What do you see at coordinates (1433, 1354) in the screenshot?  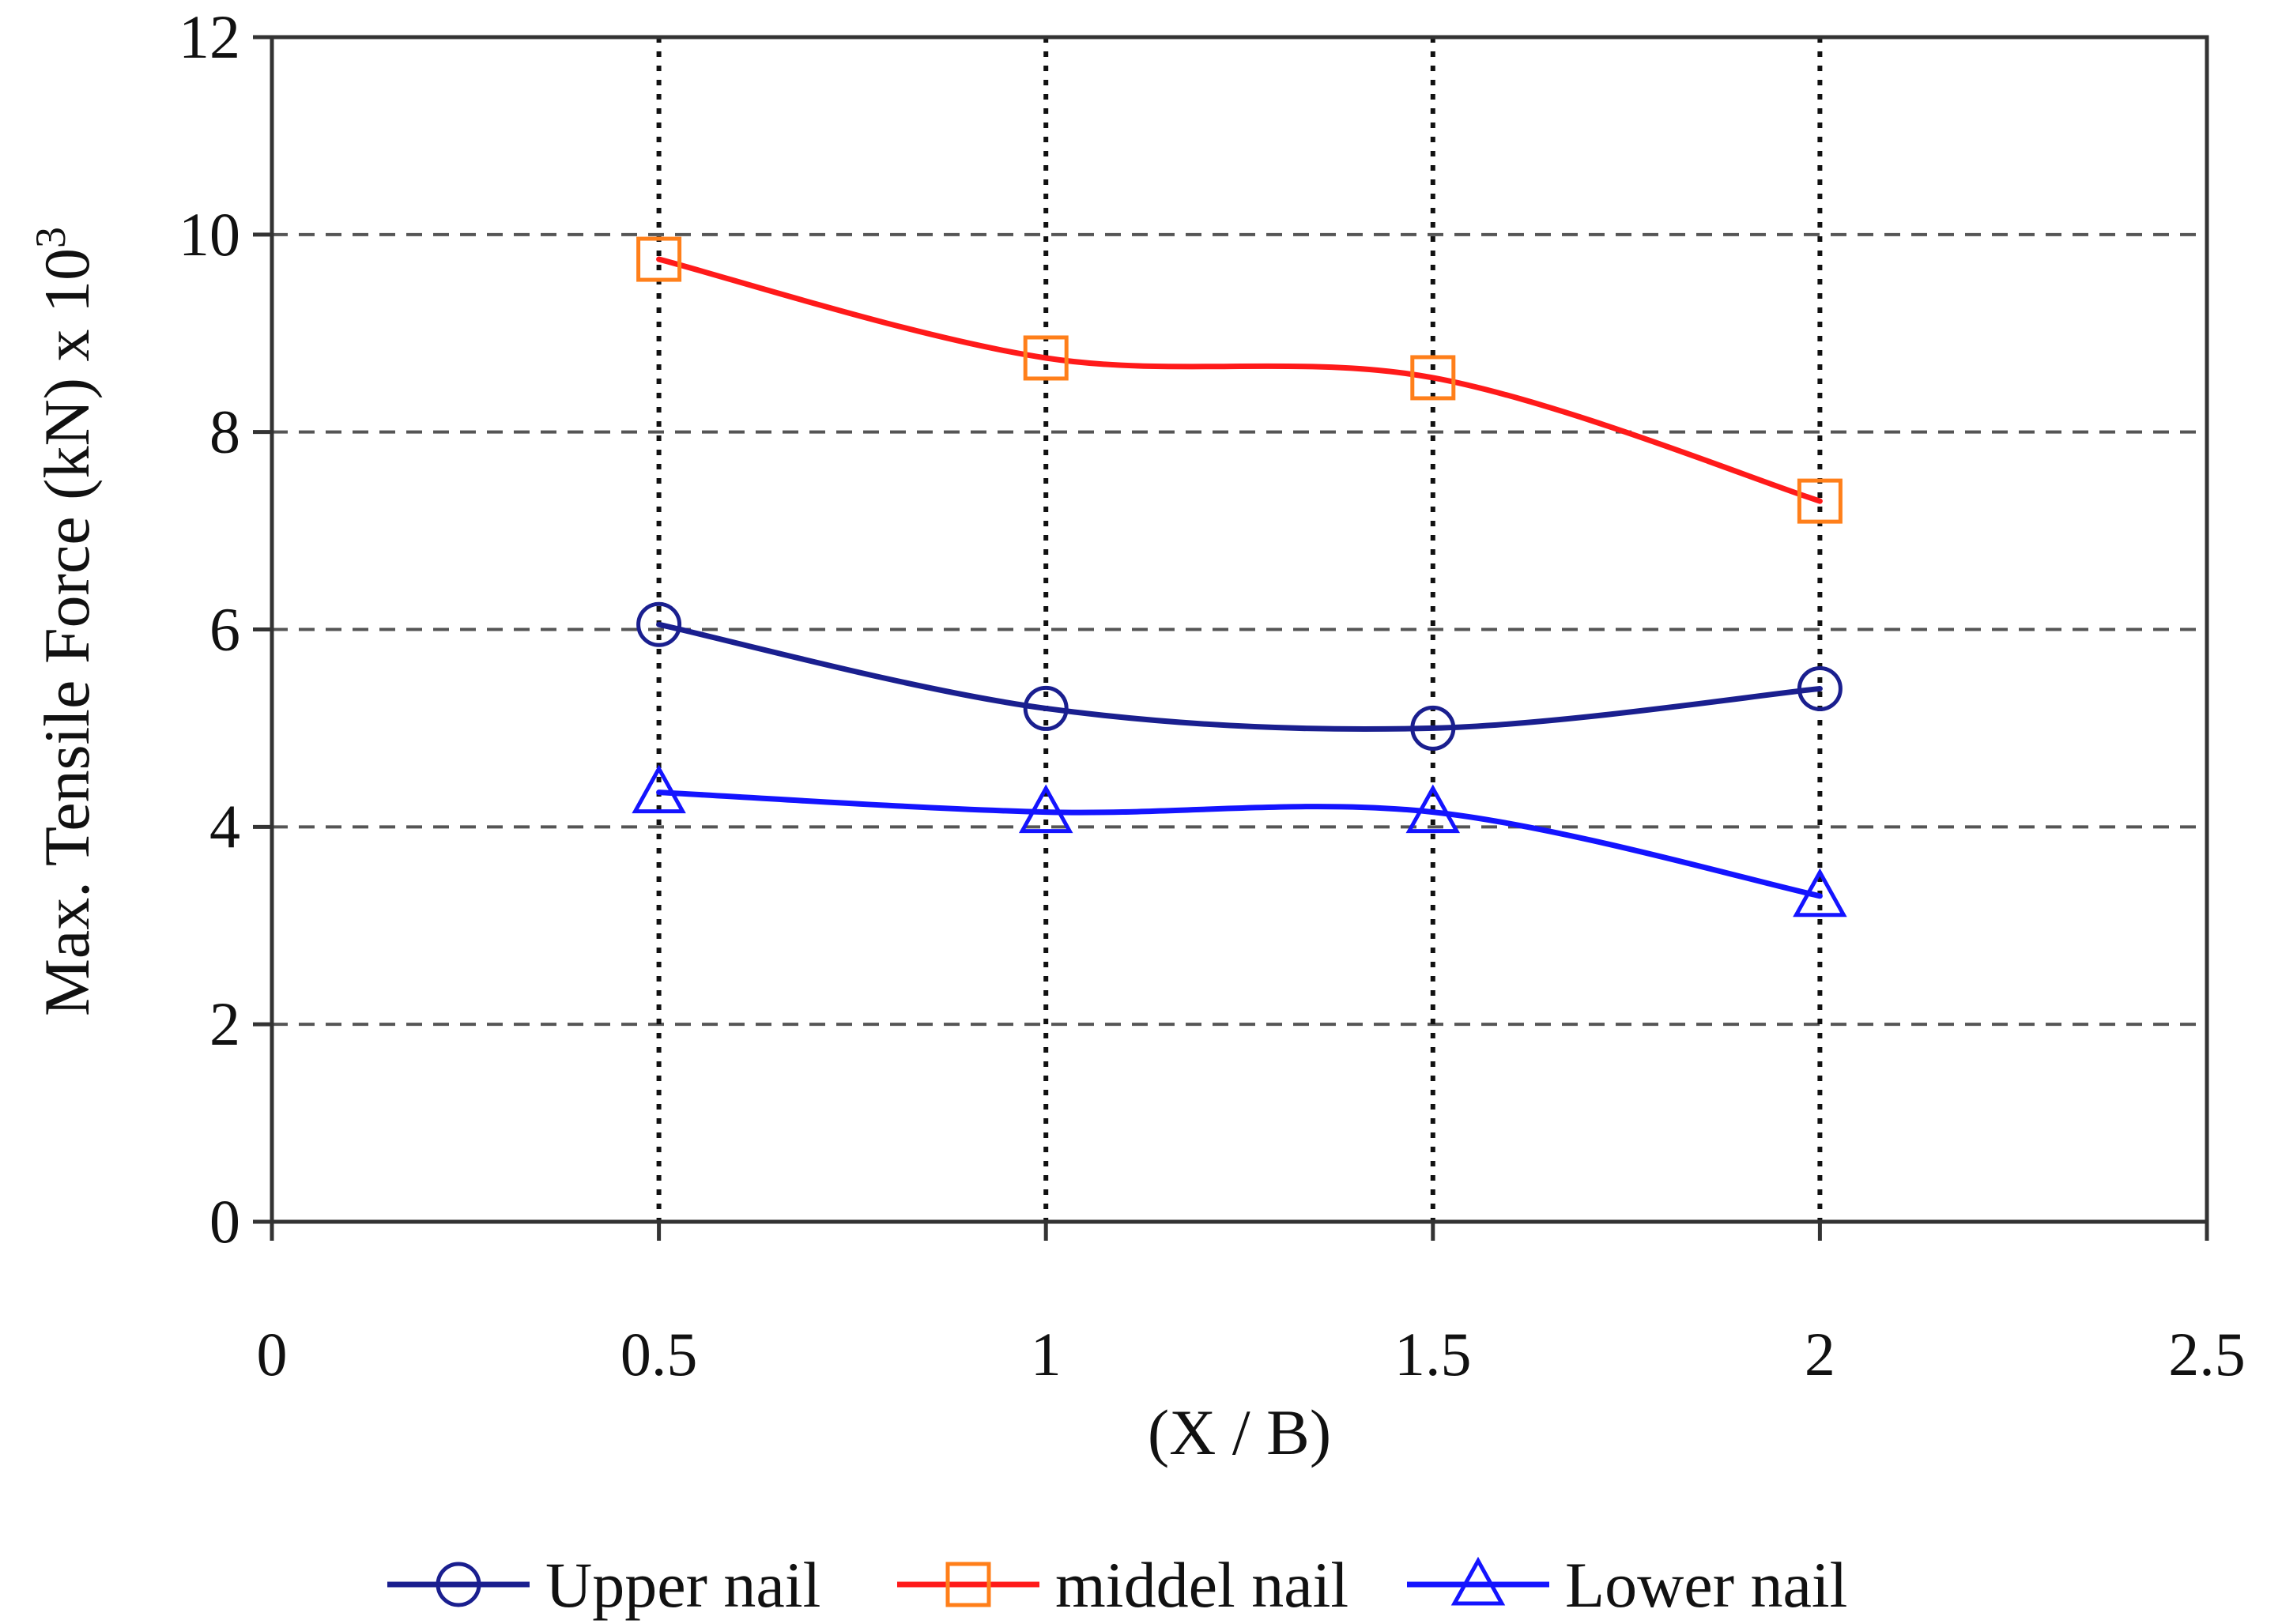 I see `x-tick-label: 1.5` at bounding box center [1433, 1354].